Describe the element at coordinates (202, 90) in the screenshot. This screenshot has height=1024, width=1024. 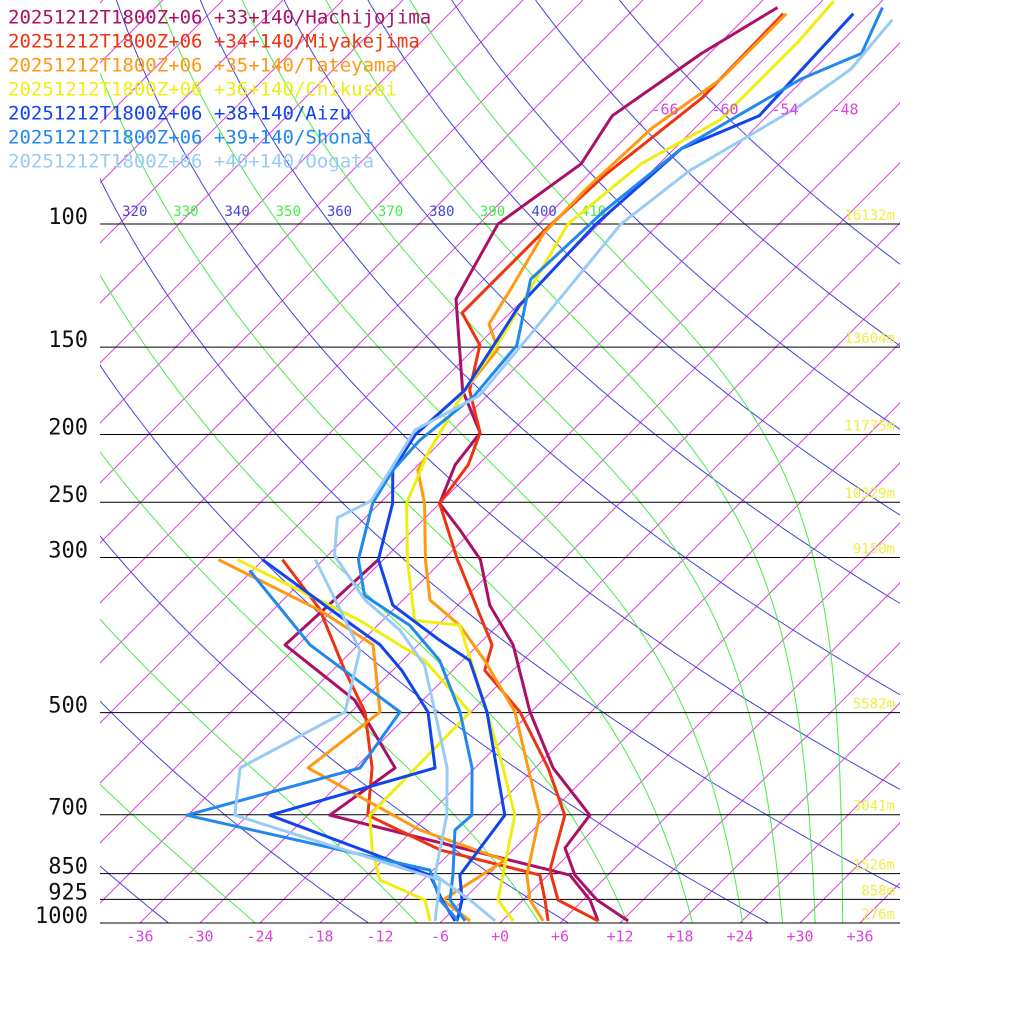
I see `legend-entry: 20251212T1800Z+06 +36+140/Chikusei` at that location.